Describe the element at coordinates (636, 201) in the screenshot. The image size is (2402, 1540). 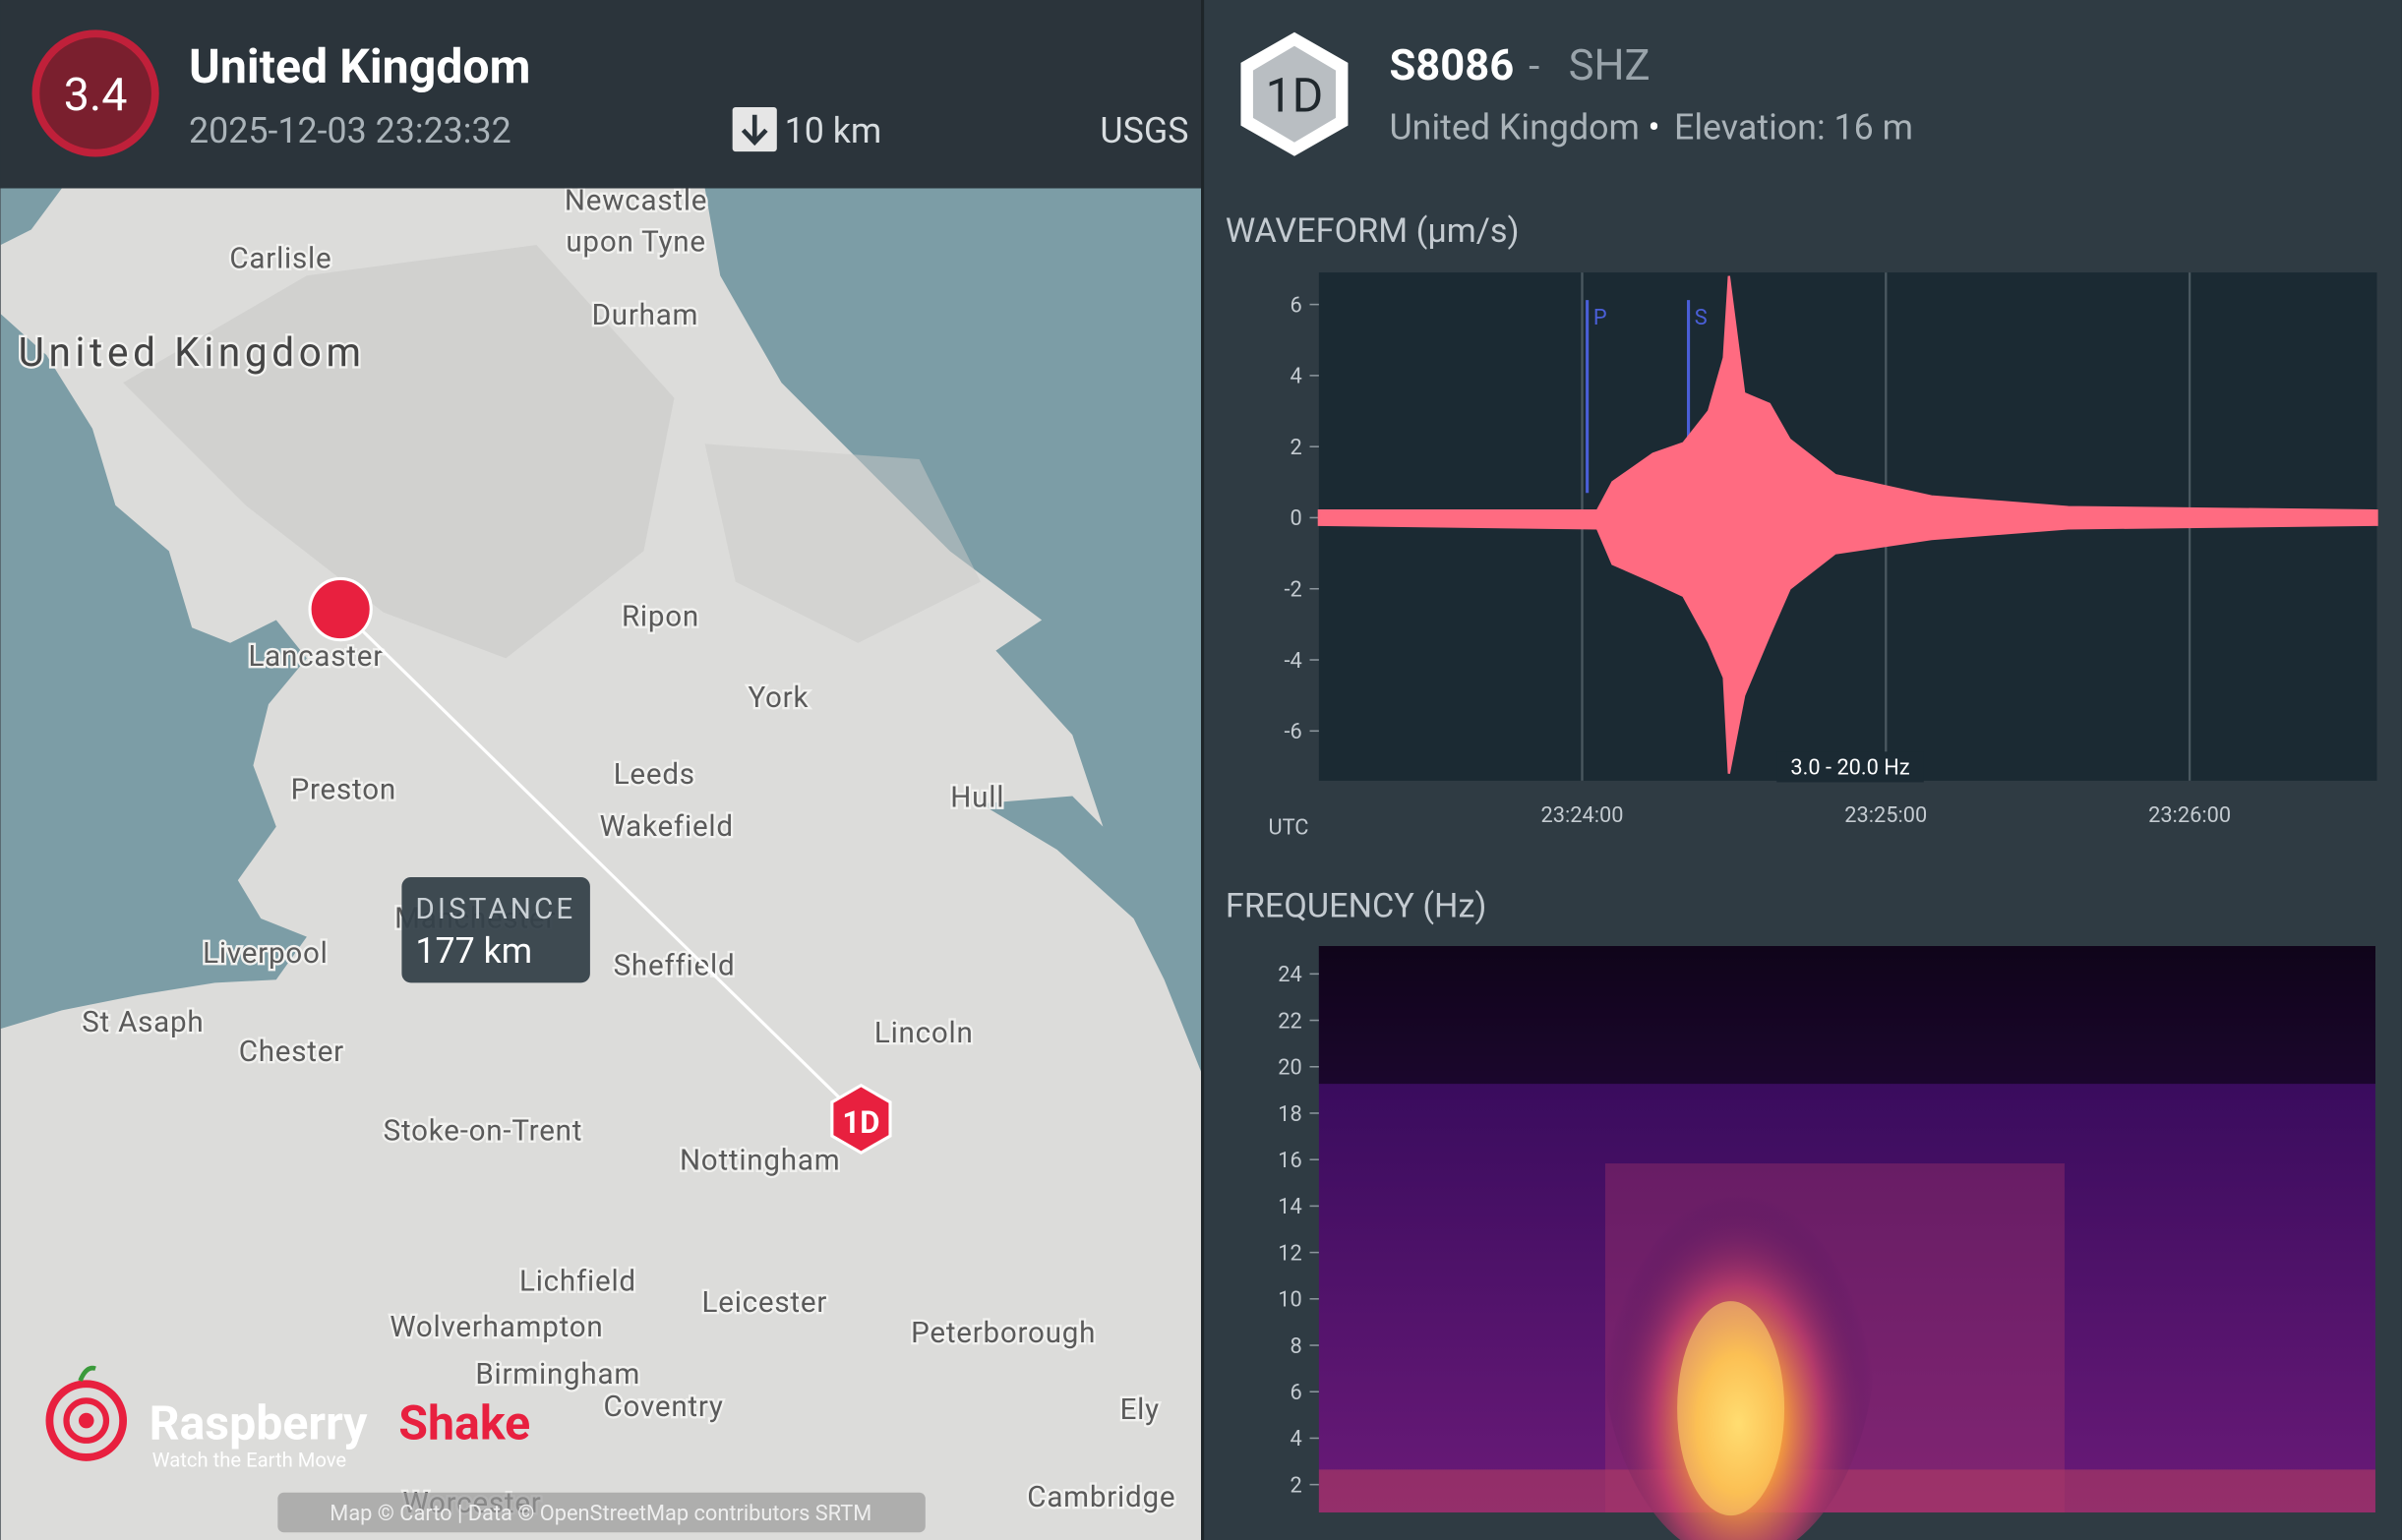
I see `map-label: Newcastle` at that location.